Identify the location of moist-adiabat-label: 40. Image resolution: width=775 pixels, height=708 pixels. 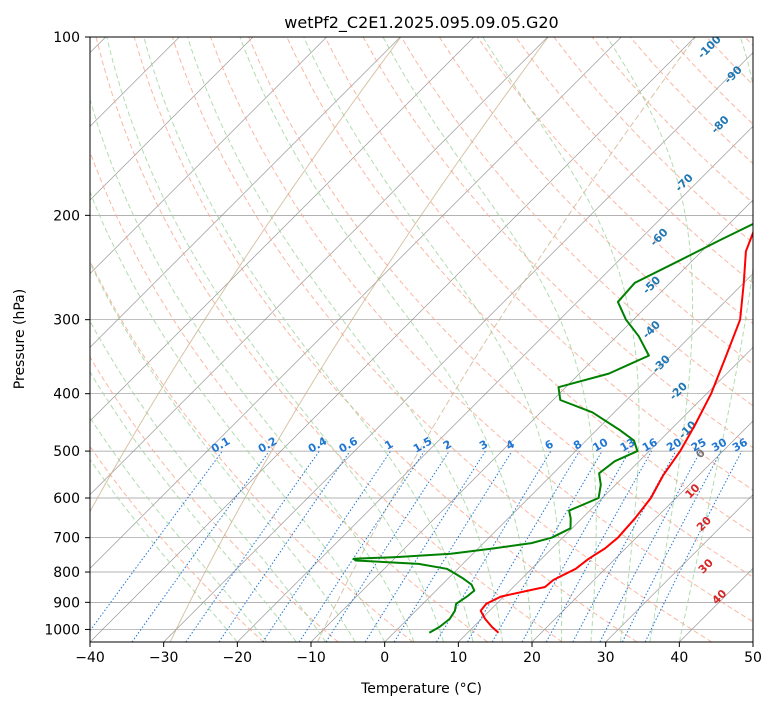
(719, 597).